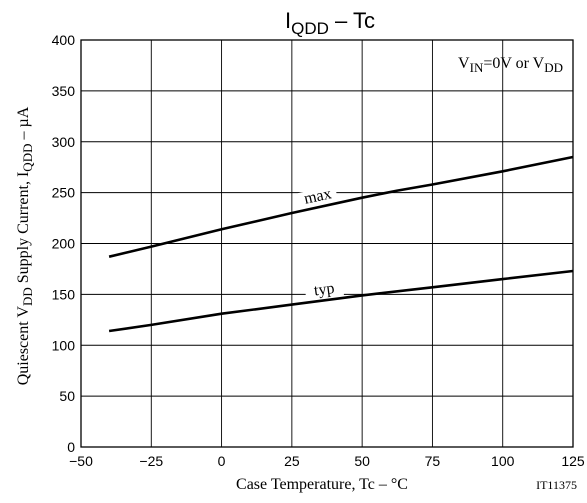 The height and width of the screenshot is (503, 587). I want to click on x-tick-label: 75, so click(433, 461).